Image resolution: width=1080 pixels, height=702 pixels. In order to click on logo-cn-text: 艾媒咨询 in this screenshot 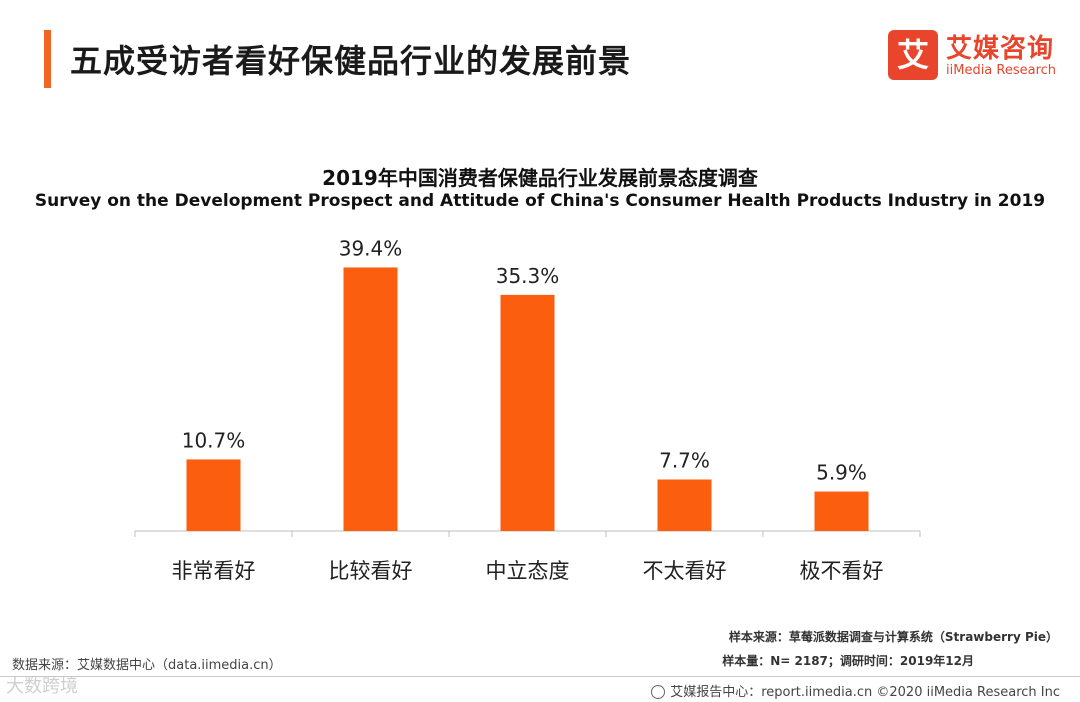, I will do `click(1000, 49)`.